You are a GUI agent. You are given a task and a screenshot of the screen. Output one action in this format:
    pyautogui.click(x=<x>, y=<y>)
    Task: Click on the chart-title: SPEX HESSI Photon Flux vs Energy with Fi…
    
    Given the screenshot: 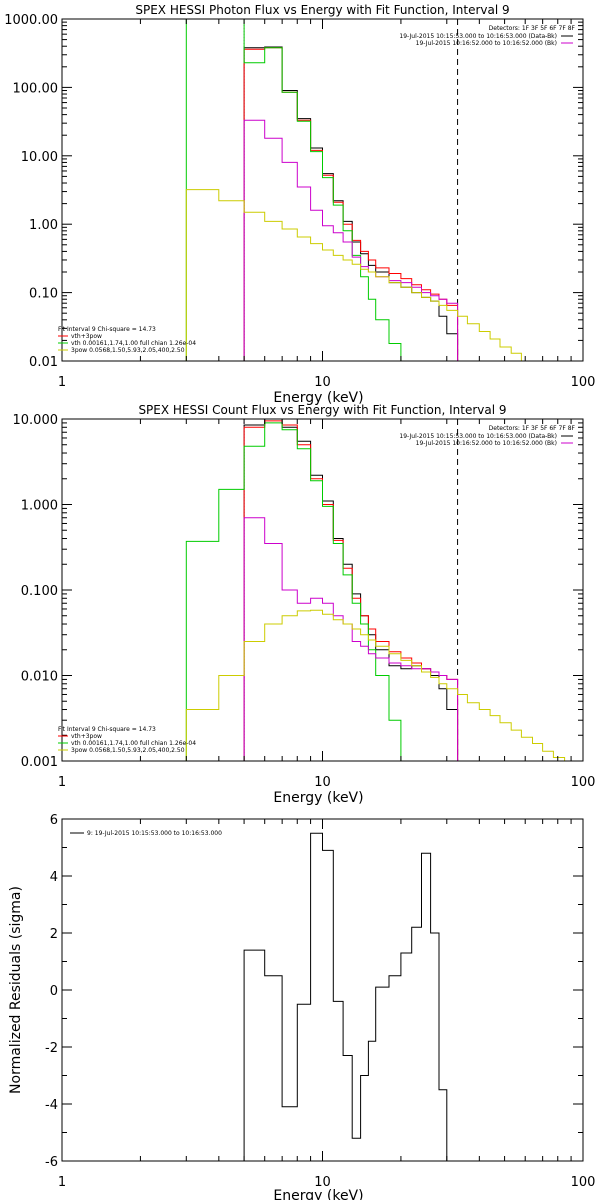 What is the action you would take?
    pyautogui.click(x=322, y=10)
    